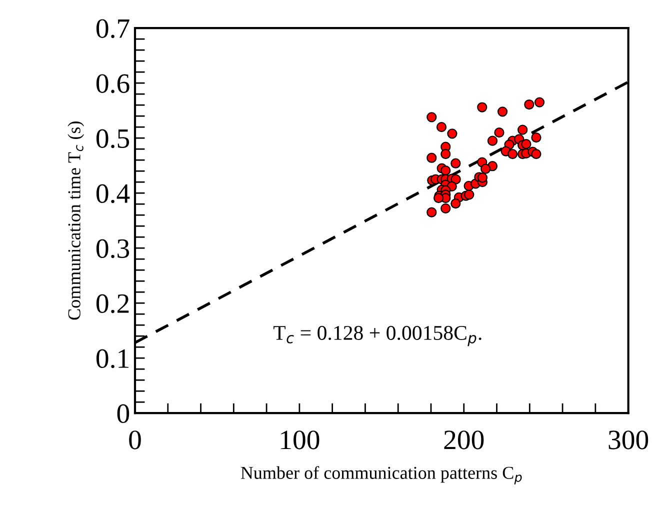 Image resolution: width=667 pixels, height=510 pixels. Describe the element at coordinates (300, 440) in the screenshot. I see `x-tick-label: 100` at that location.